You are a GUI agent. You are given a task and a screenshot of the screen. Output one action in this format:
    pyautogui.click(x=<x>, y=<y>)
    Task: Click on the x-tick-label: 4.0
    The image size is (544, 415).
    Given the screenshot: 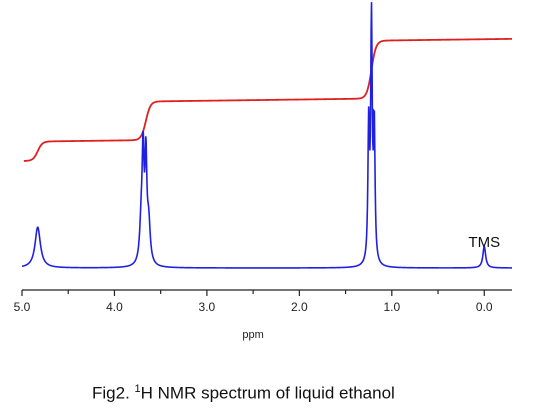 What is the action you would take?
    pyautogui.click(x=114, y=307)
    